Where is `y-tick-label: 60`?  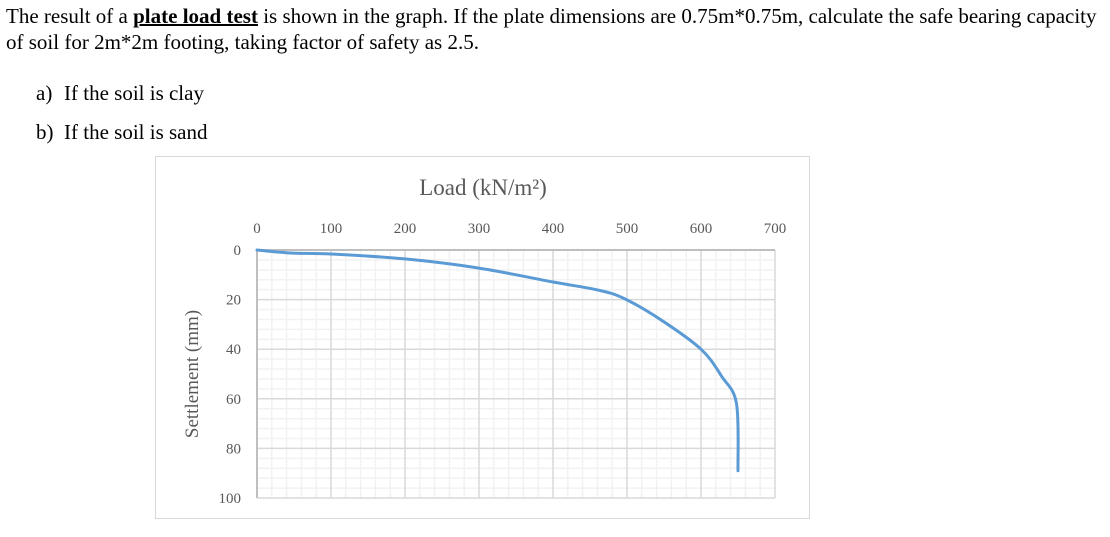
y-tick-label: 60 is located at coordinates (233, 400).